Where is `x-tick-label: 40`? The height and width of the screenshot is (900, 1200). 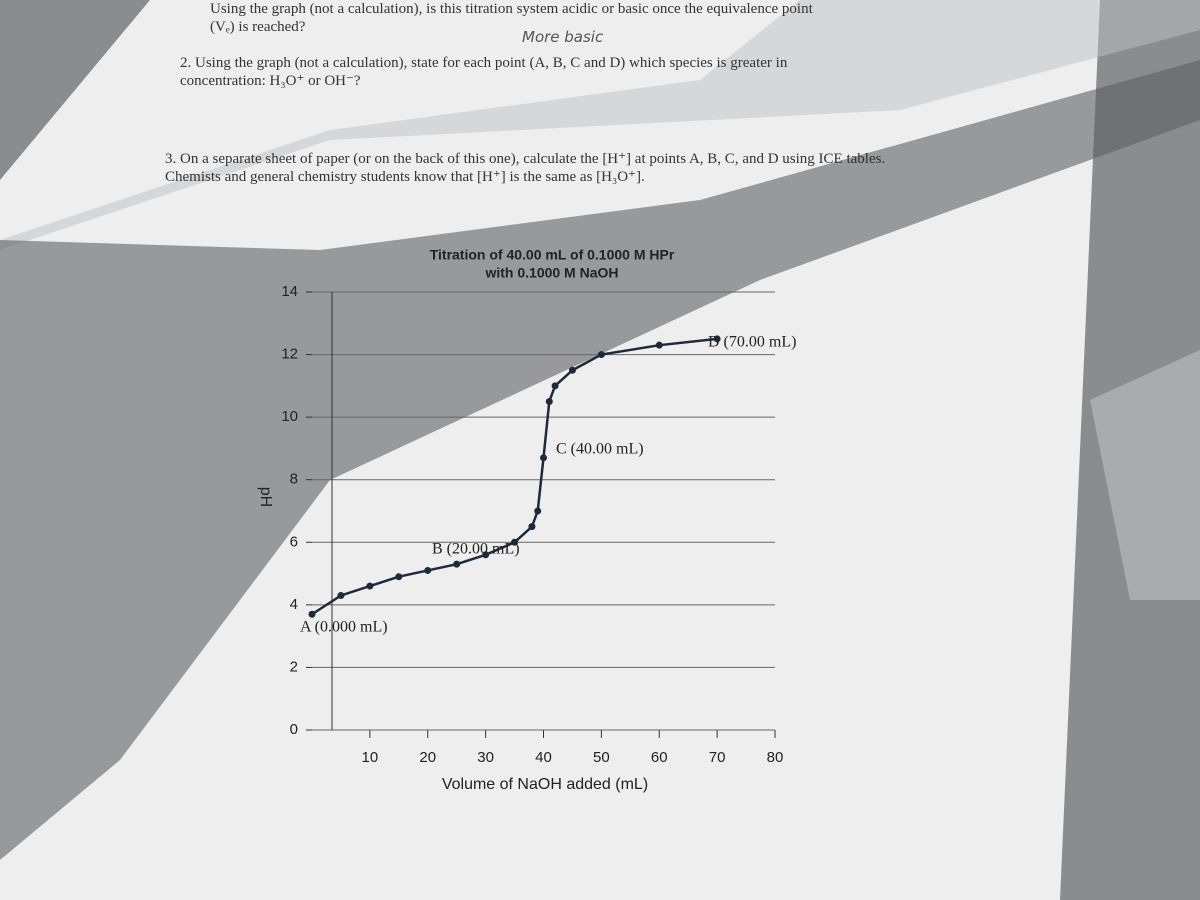 x-tick-label: 40 is located at coordinates (543, 757).